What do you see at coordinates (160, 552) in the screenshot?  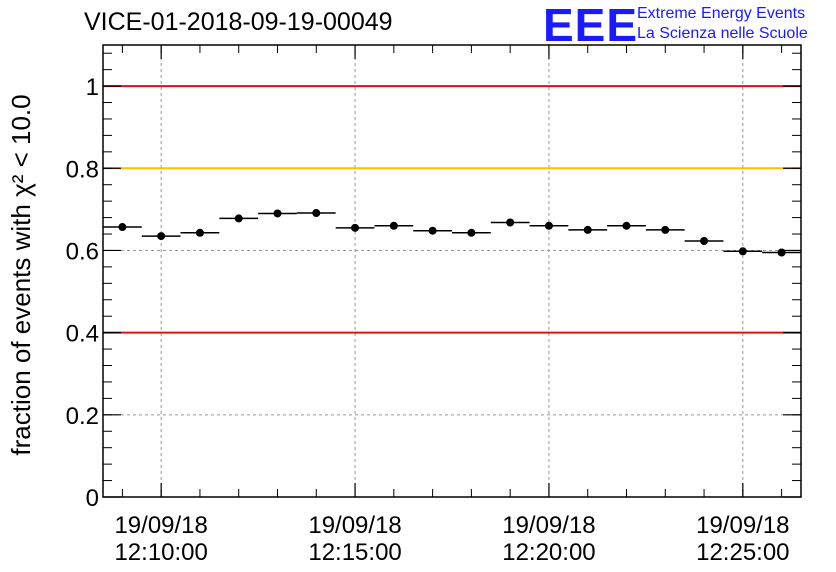 I see `x-tick-time: 12:10:00` at bounding box center [160, 552].